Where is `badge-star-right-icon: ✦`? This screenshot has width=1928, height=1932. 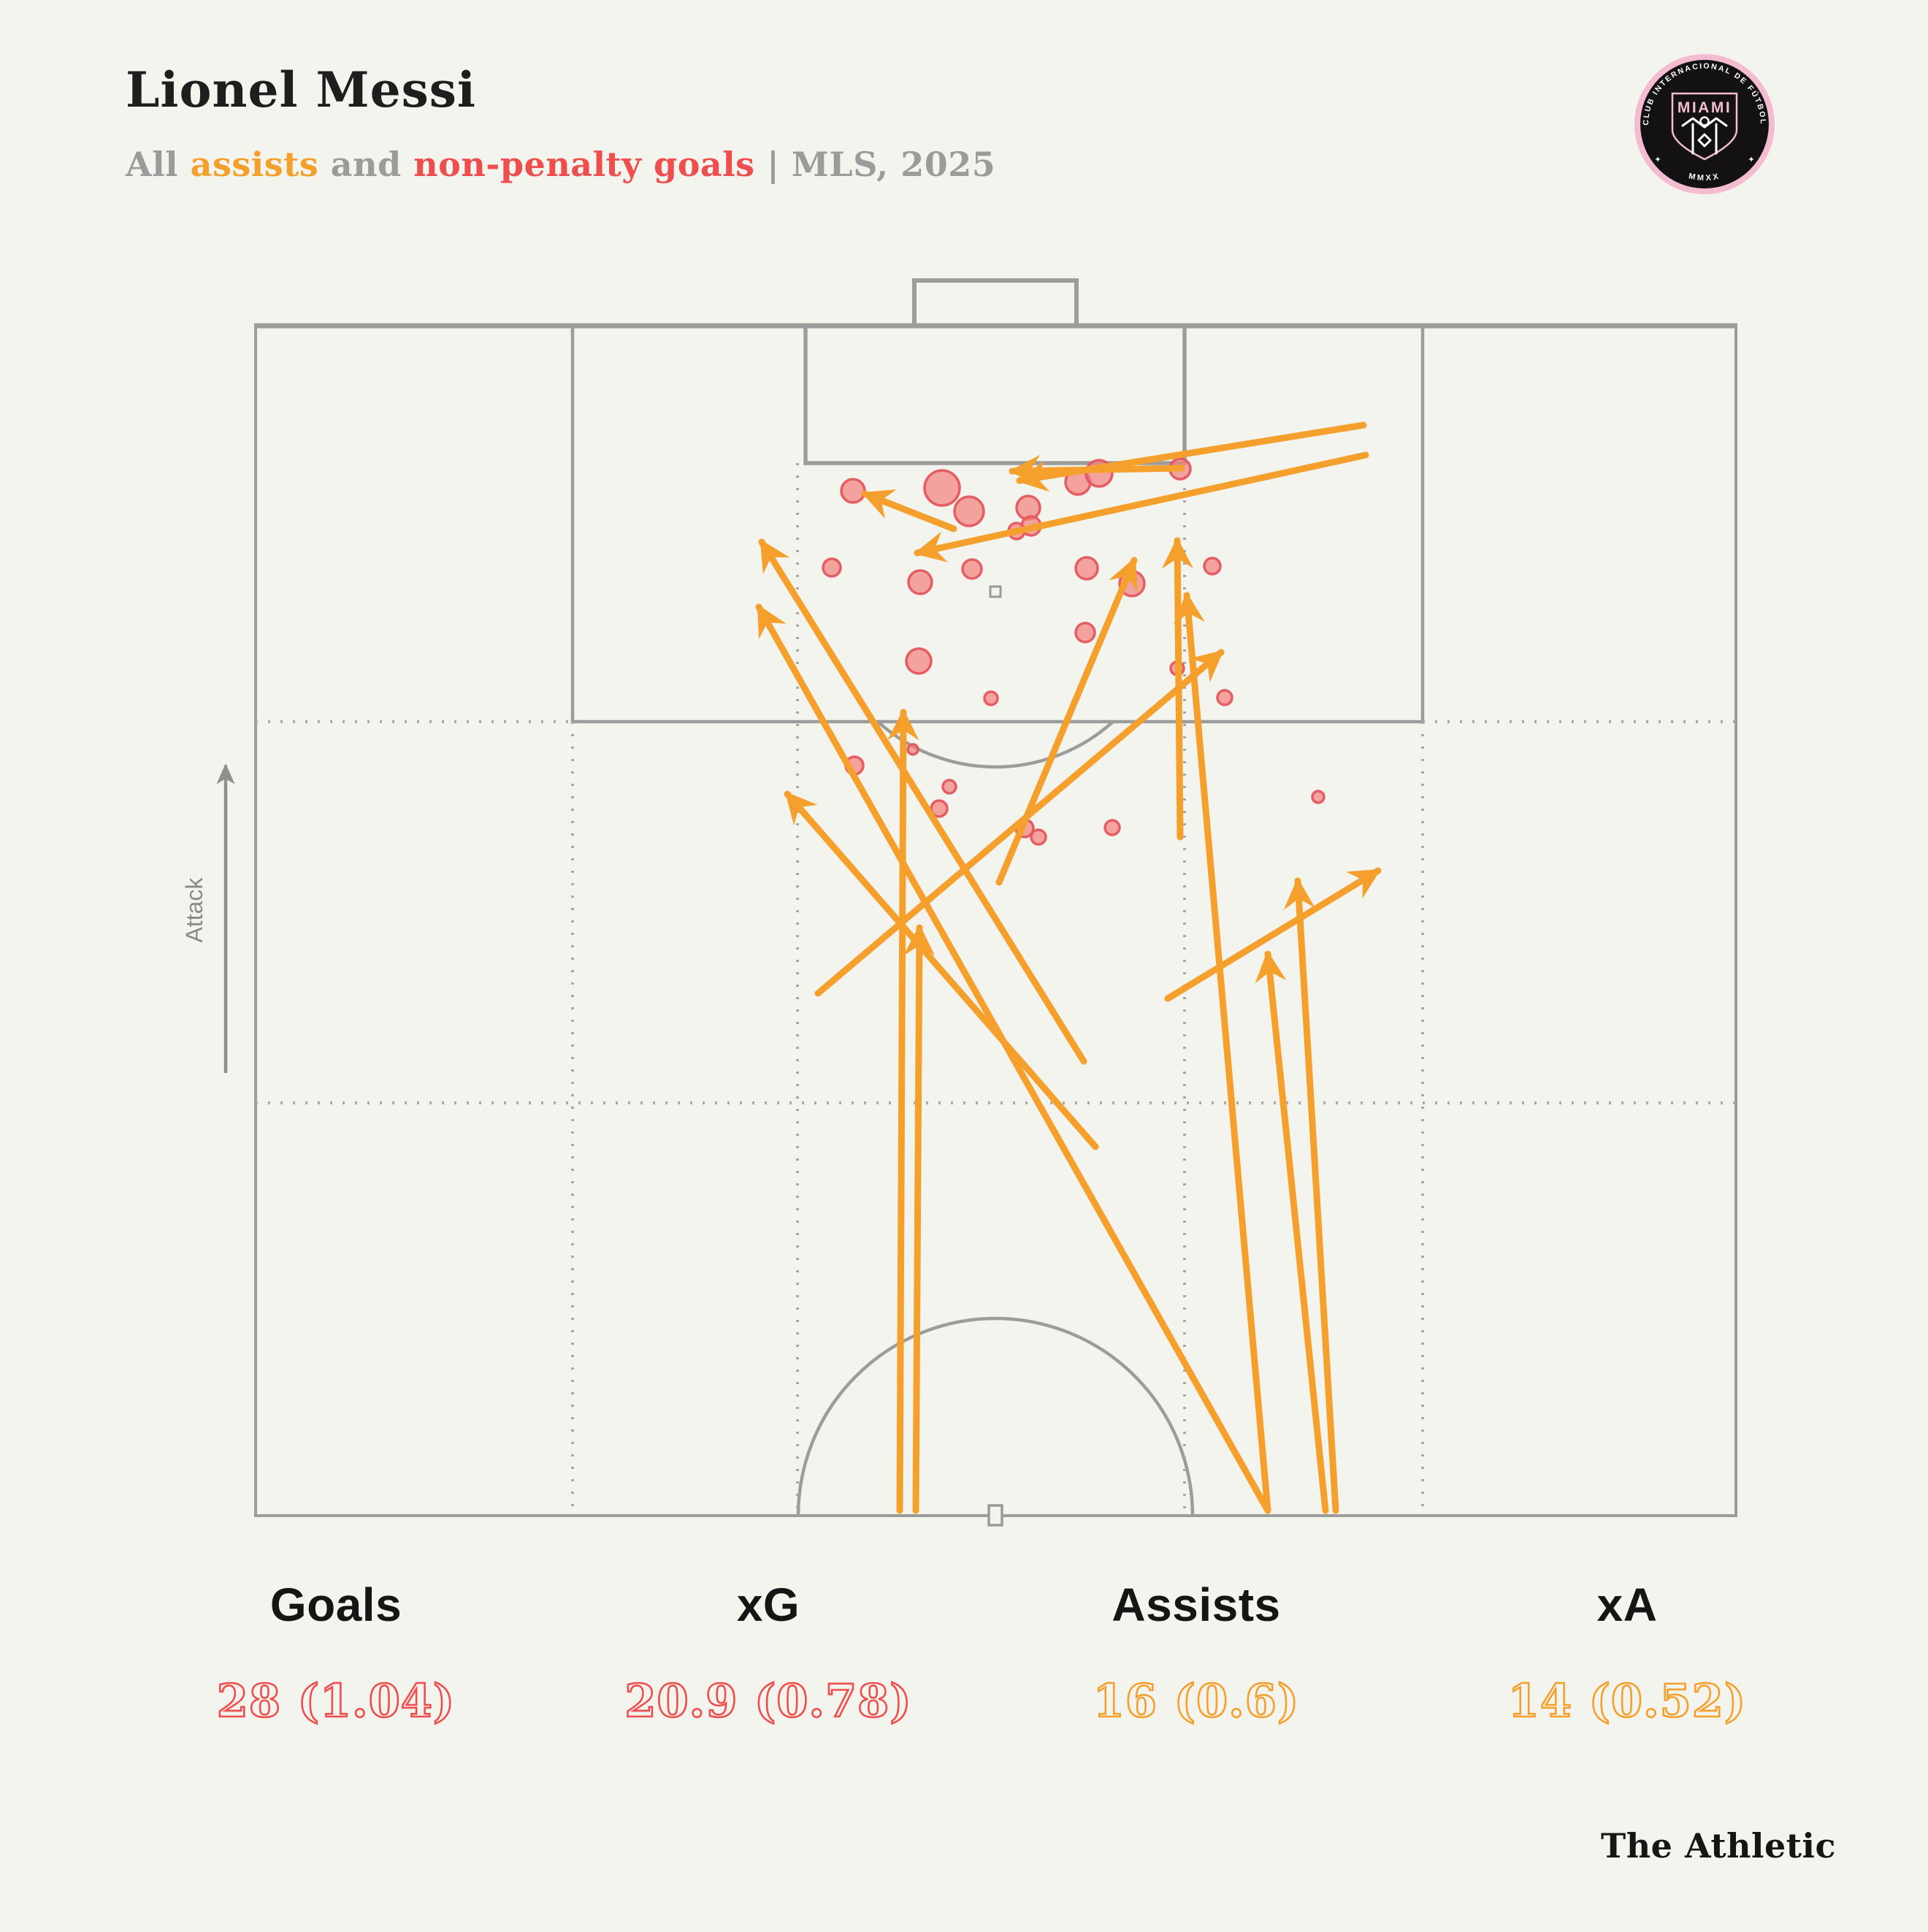 badge-star-right-icon: ✦ is located at coordinates (1751, 160).